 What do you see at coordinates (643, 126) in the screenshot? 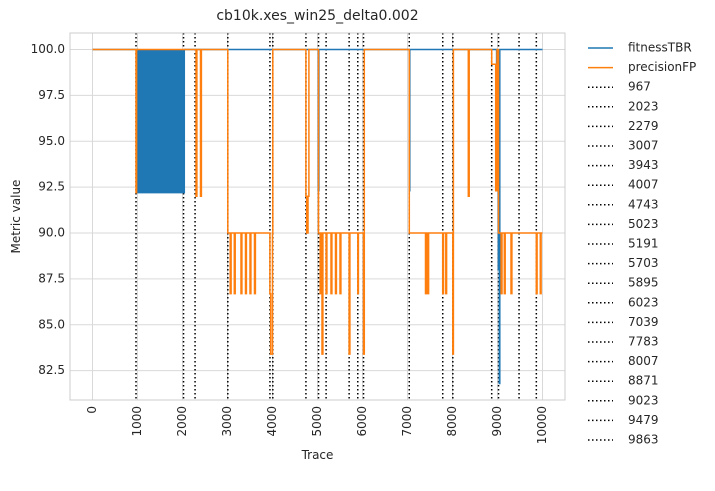
I see `legend-label: 2279` at bounding box center [643, 126].